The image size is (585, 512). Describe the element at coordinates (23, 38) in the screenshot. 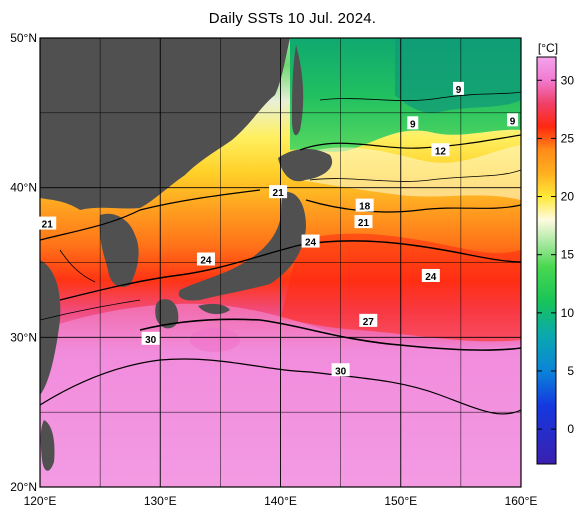

I see `lat-tick-label: 50°N` at that location.